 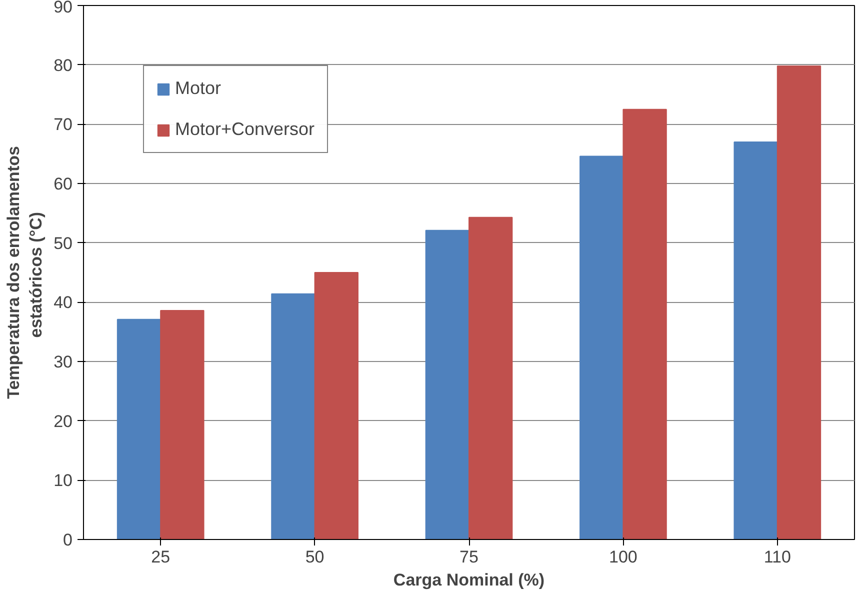 What do you see at coordinates (68, 540) in the screenshot?
I see `y-tick-label: 0` at bounding box center [68, 540].